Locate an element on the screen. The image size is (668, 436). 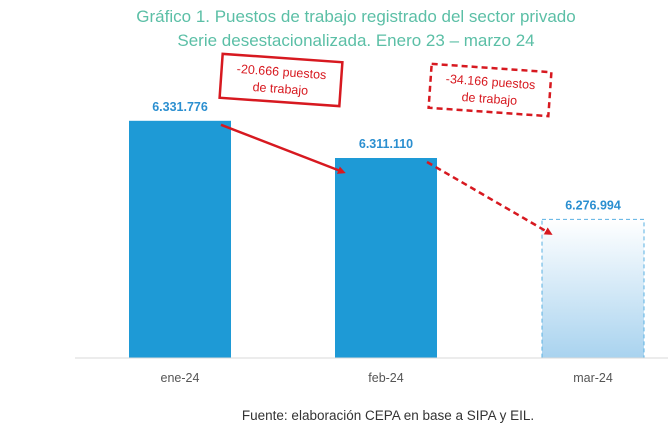
value-label-ene-24: 6.331.776 is located at coordinates (180, 107).